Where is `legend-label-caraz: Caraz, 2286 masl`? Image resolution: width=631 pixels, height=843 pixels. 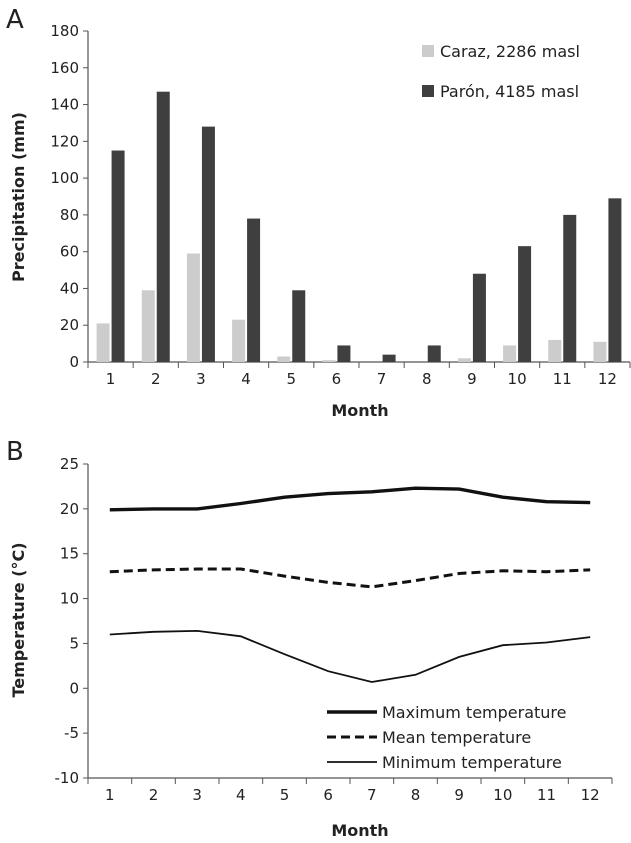 legend-label-caraz: Caraz, 2286 masl is located at coordinates (510, 51).